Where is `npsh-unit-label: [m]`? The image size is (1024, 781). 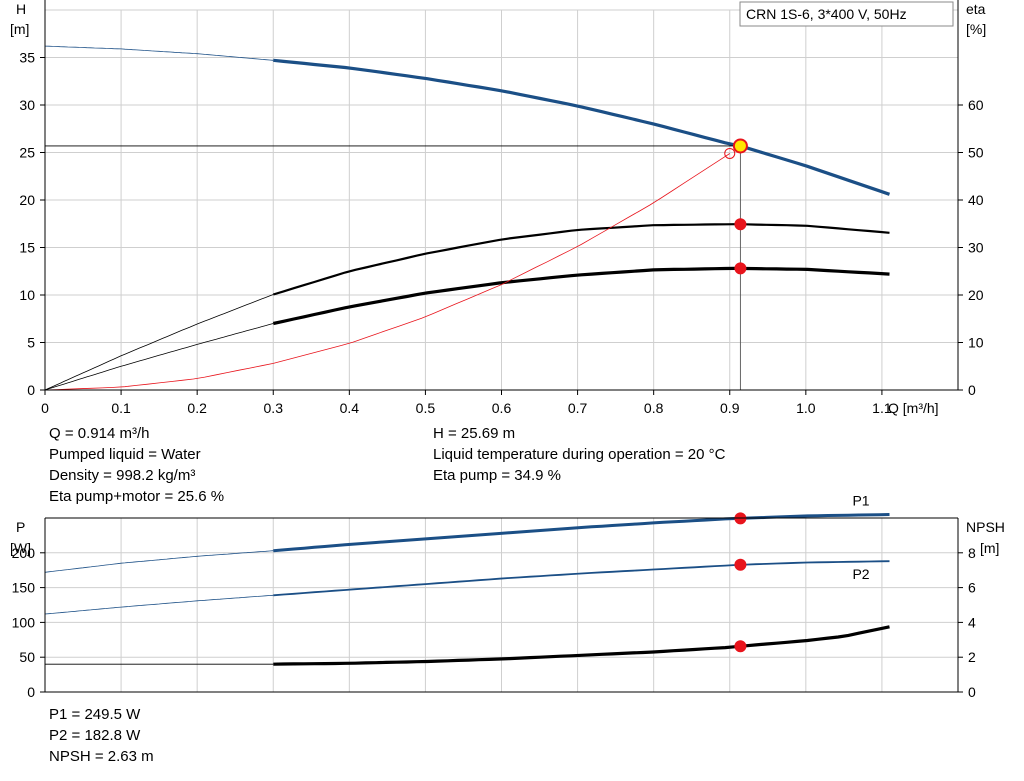
npsh-unit-label: [m] is located at coordinates (989, 548).